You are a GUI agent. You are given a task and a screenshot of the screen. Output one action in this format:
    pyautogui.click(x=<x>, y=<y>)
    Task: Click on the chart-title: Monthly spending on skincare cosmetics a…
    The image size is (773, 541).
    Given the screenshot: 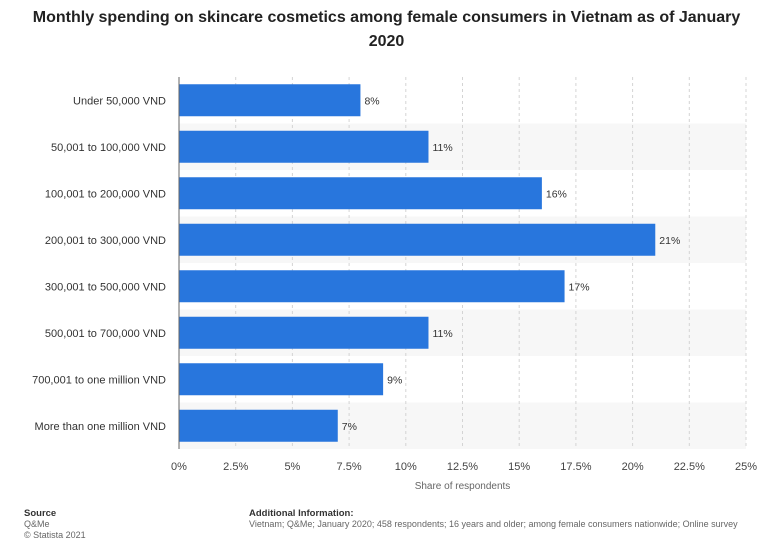 What is the action you would take?
    pyautogui.click(x=386, y=29)
    